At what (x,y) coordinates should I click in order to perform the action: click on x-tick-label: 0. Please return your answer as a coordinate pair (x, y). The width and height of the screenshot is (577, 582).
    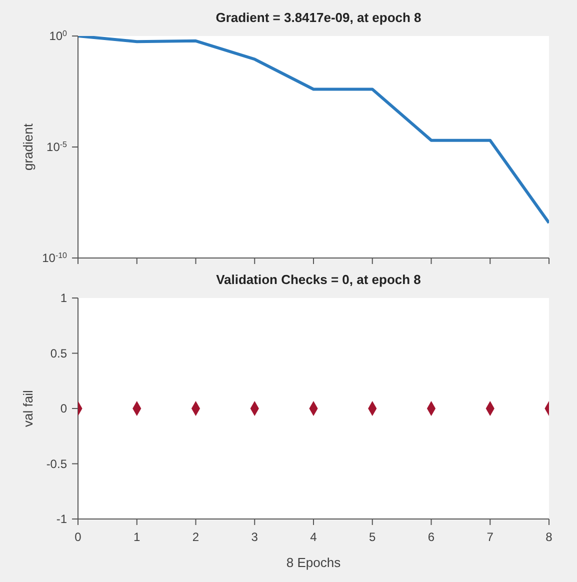
    Looking at the image, I should click on (78, 537).